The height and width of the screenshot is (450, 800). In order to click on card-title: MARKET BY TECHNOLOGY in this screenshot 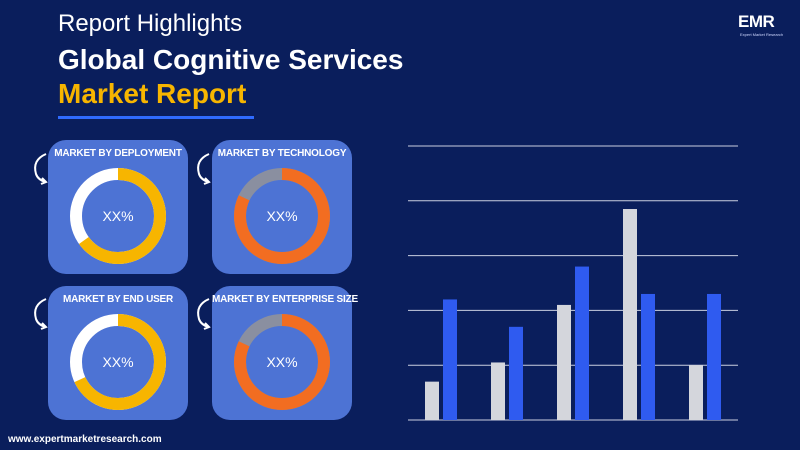, I will do `click(282, 153)`.